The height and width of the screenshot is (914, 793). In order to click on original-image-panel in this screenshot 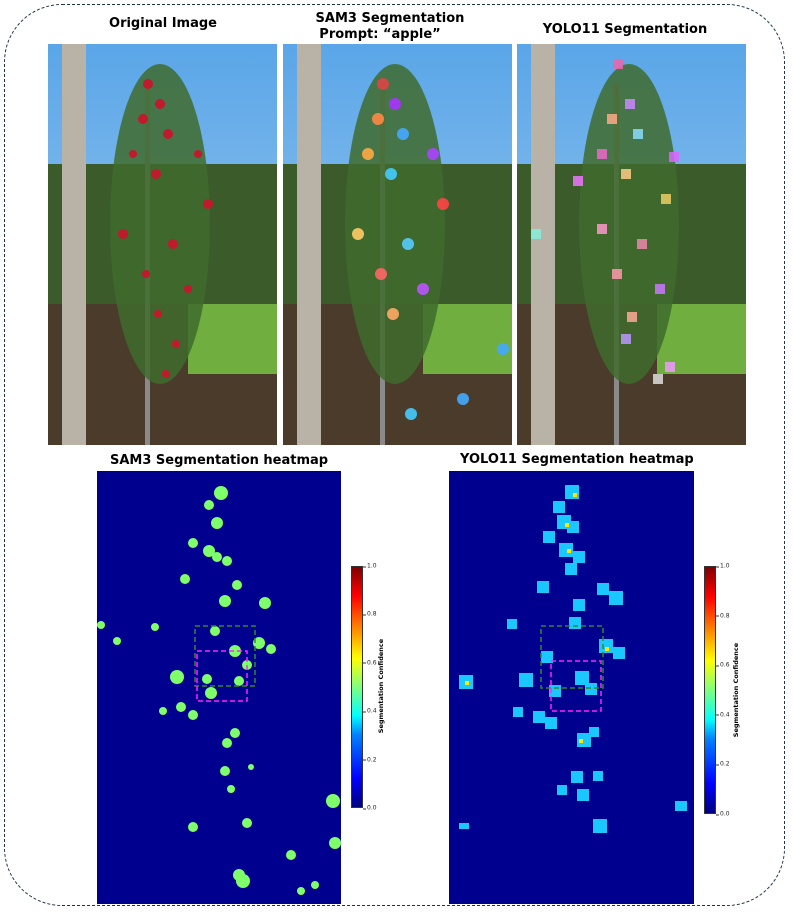, I will do `click(162, 244)`.